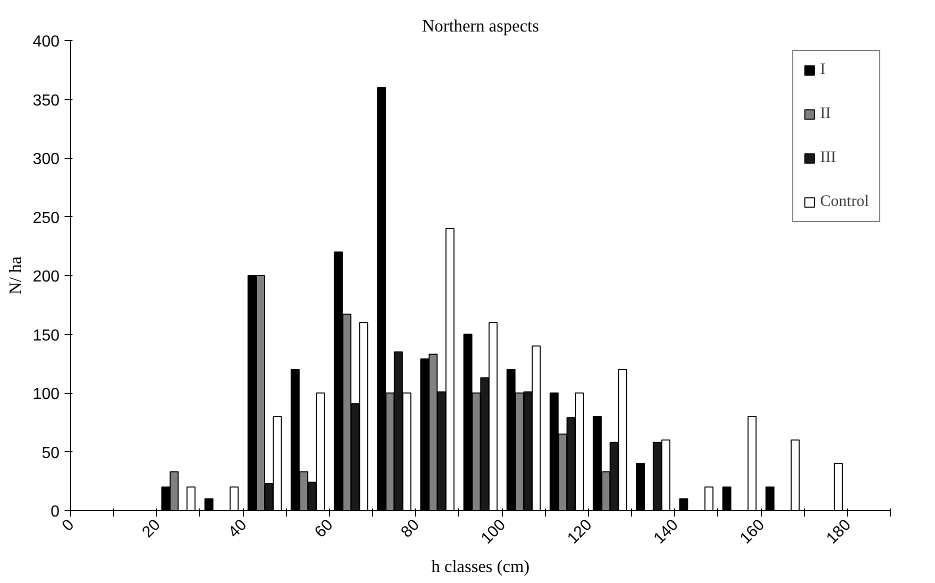 The height and width of the screenshot is (583, 935). Describe the element at coordinates (494, 532) in the screenshot. I see `x-tick-label: 100` at that location.